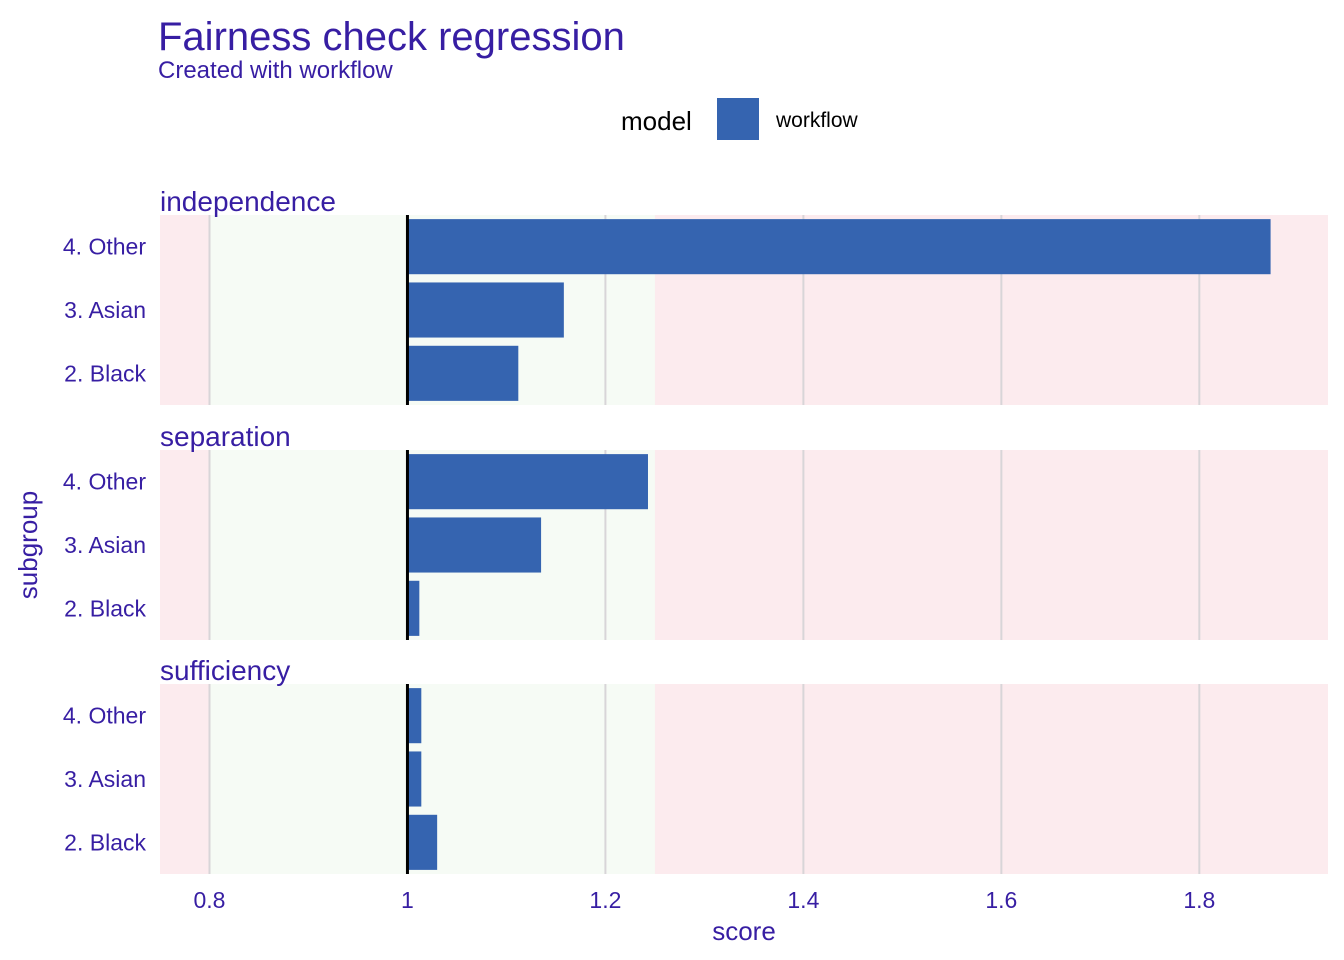 The height and width of the screenshot is (960, 1344). Describe the element at coordinates (605, 900) in the screenshot. I see `x-tick-label: 1.2` at that location.